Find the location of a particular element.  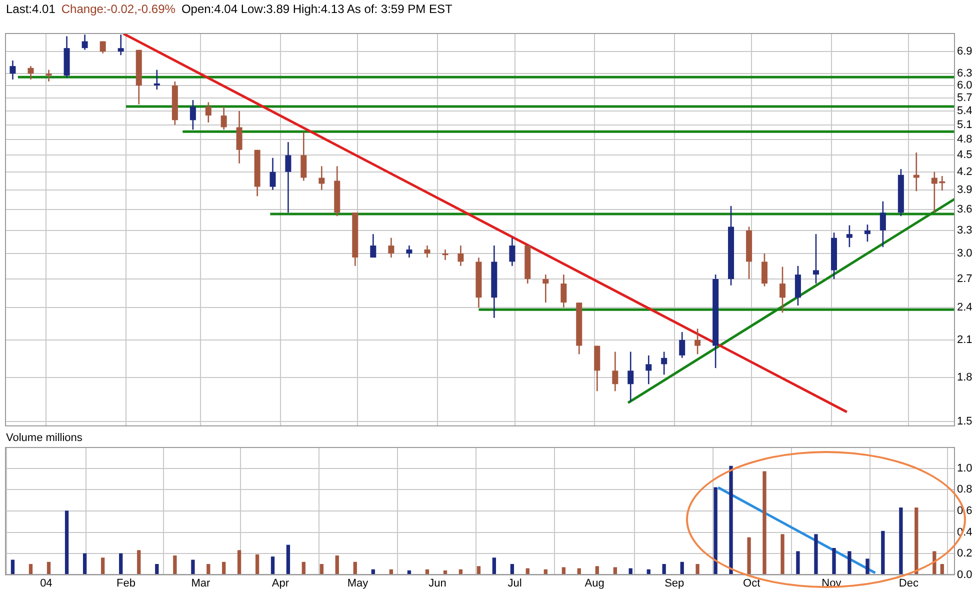

y-tick-label: 1.8 is located at coordinates (964, 377).